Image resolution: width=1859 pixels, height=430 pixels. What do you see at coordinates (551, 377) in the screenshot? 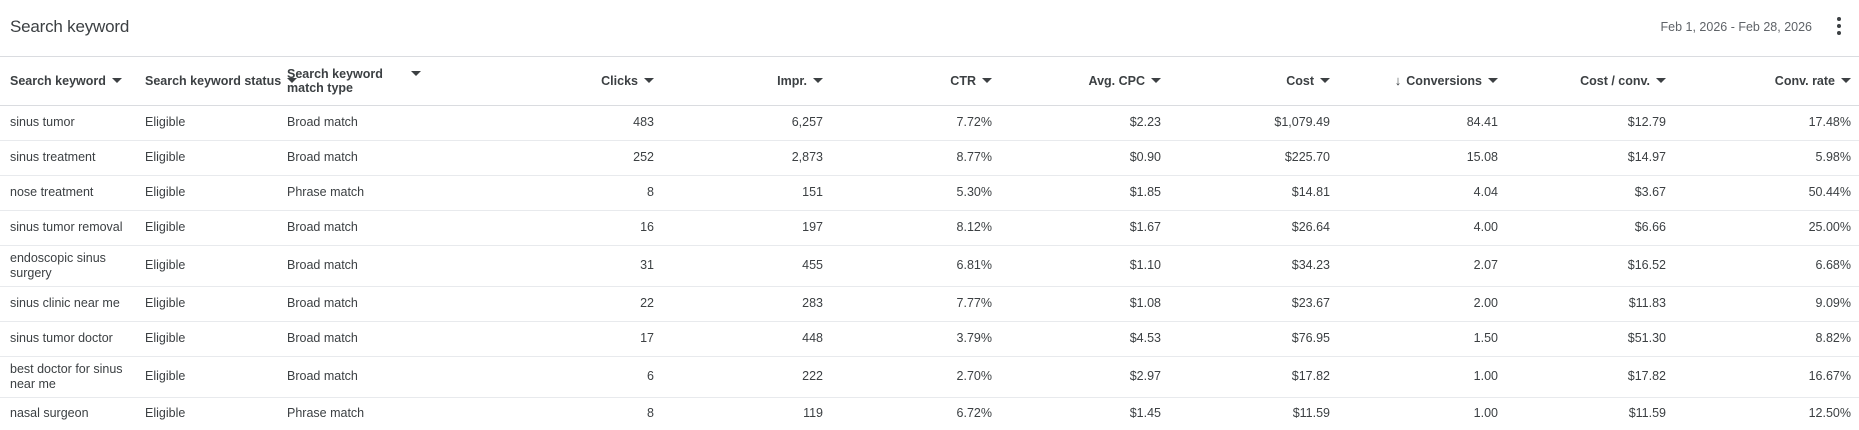
I see `clicks-cell: 6` at bounding box center [551, 377].